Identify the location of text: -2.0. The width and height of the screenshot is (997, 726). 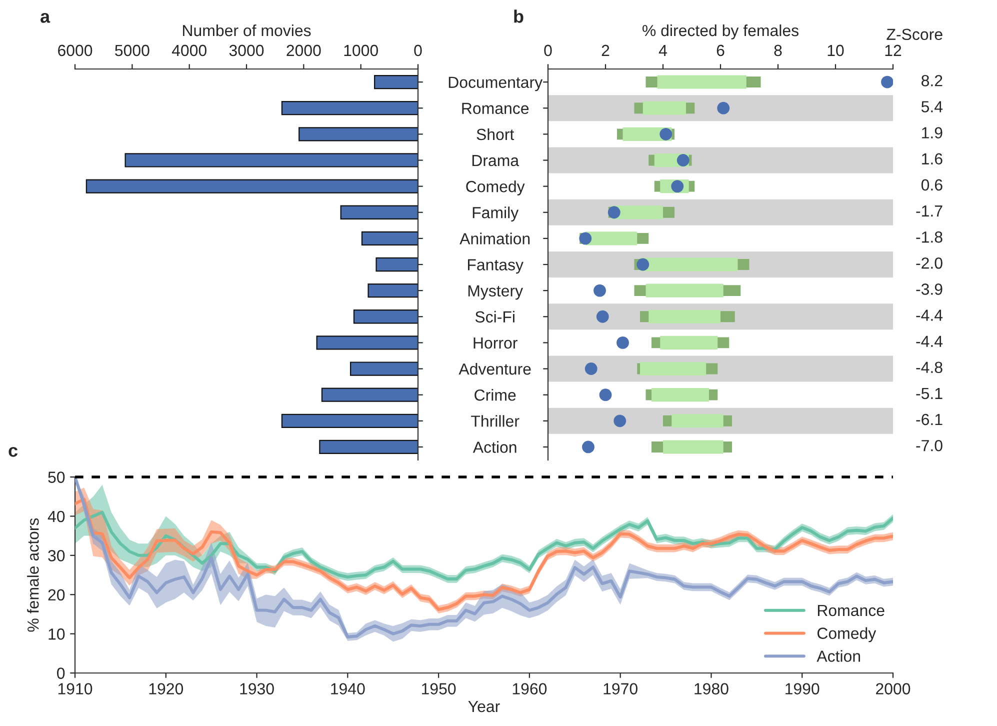
(929, 263).